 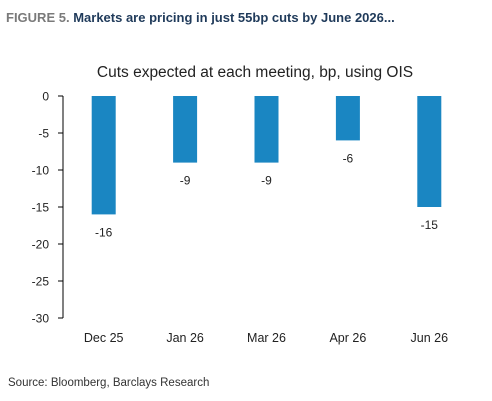 What do you see at coordinates (430, 225) in the screenshot?
I see `data-label: -15` at bounding box center [430, 225].